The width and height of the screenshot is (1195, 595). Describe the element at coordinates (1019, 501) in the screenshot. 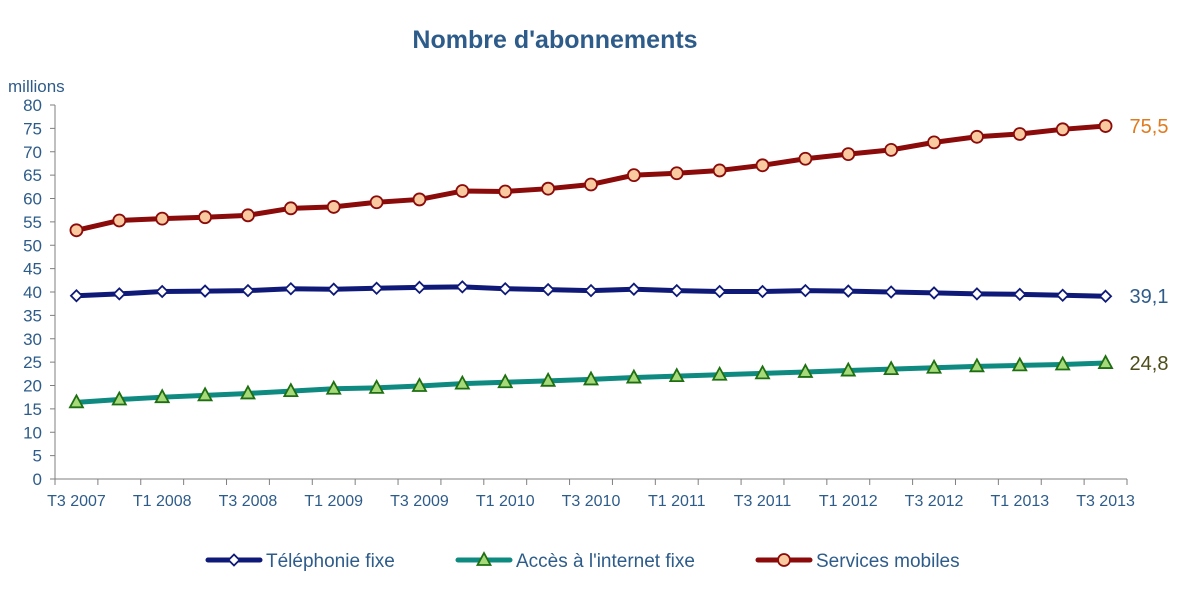

I see `x-tick-label: T1 2013` at that location.